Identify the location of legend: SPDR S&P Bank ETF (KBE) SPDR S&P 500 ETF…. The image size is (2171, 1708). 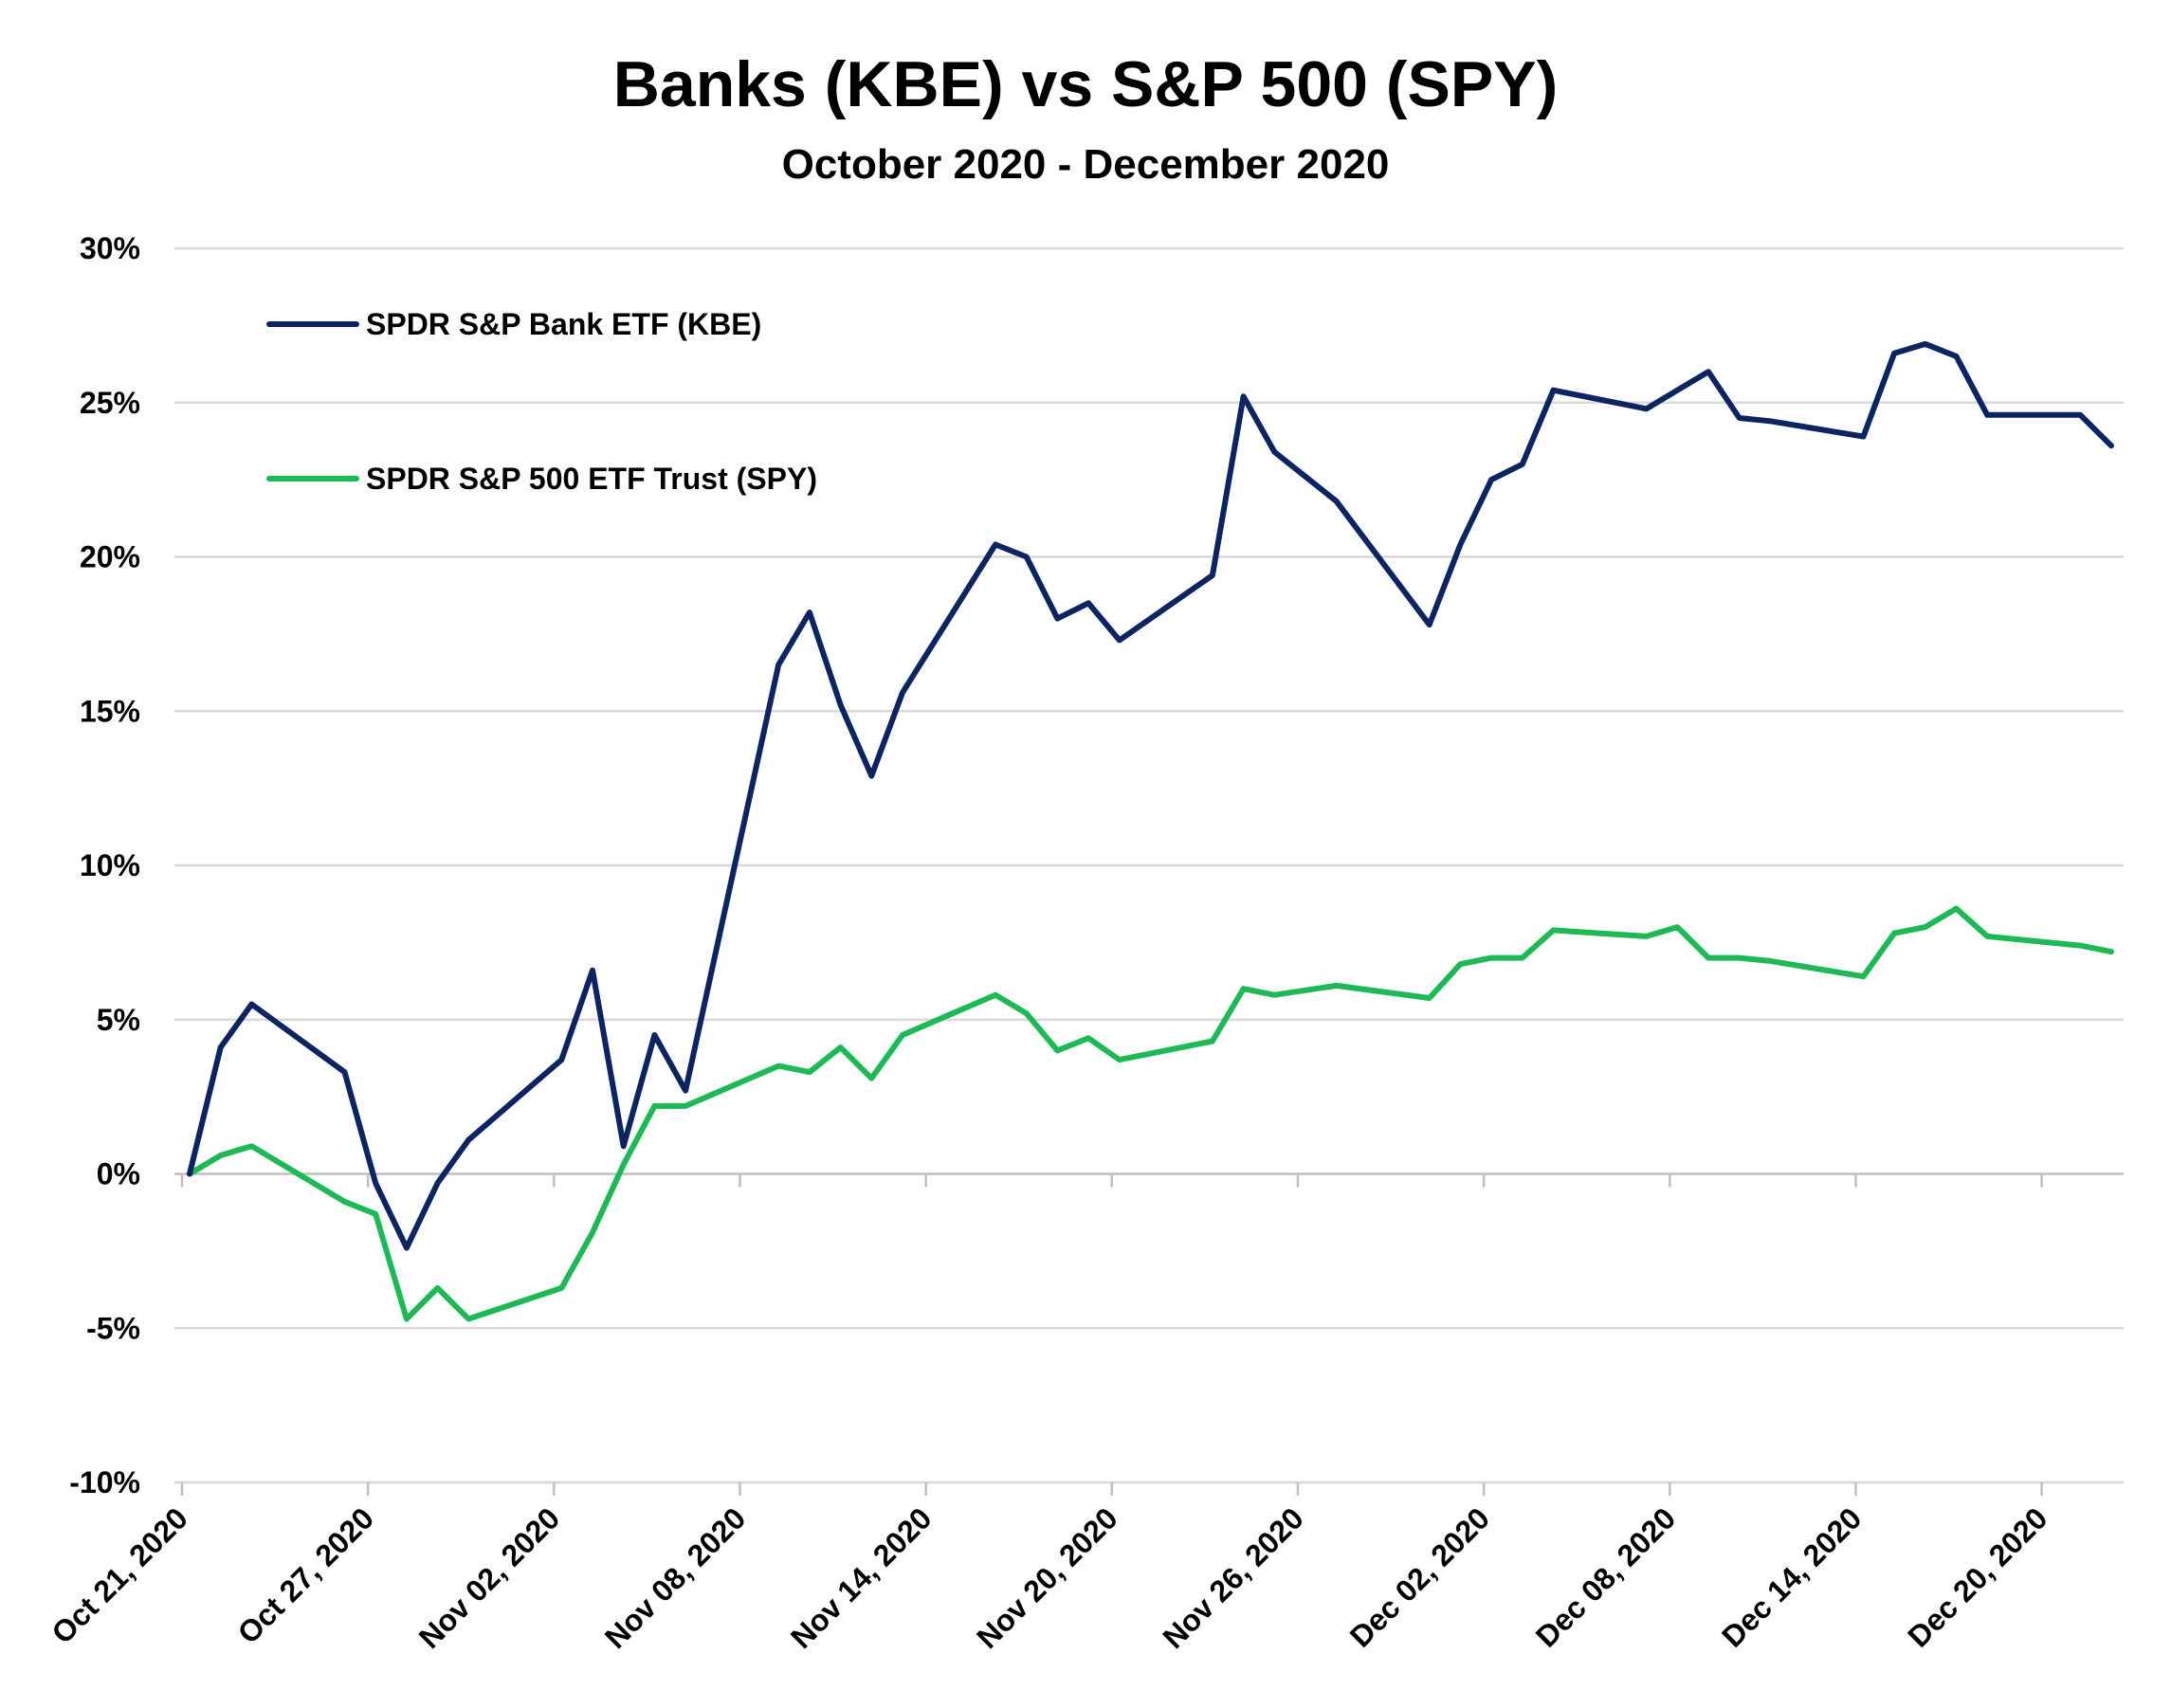
(541, 401).